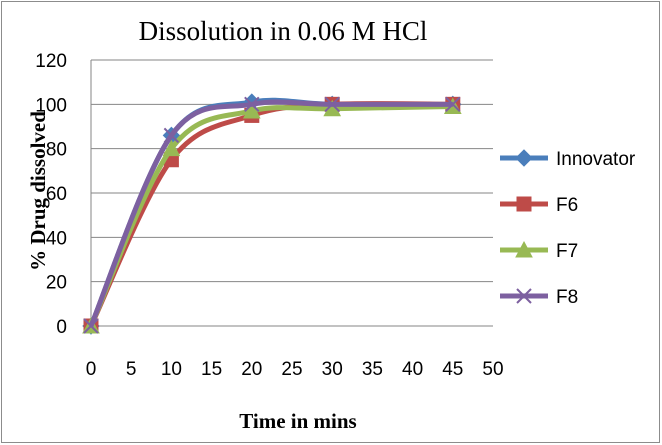 This screenshot has height=445, width=662. What do you see at coordinates (332, 369) in the screenshot?
I see `x-tick-label: 30` at bounding box center [332, 369].